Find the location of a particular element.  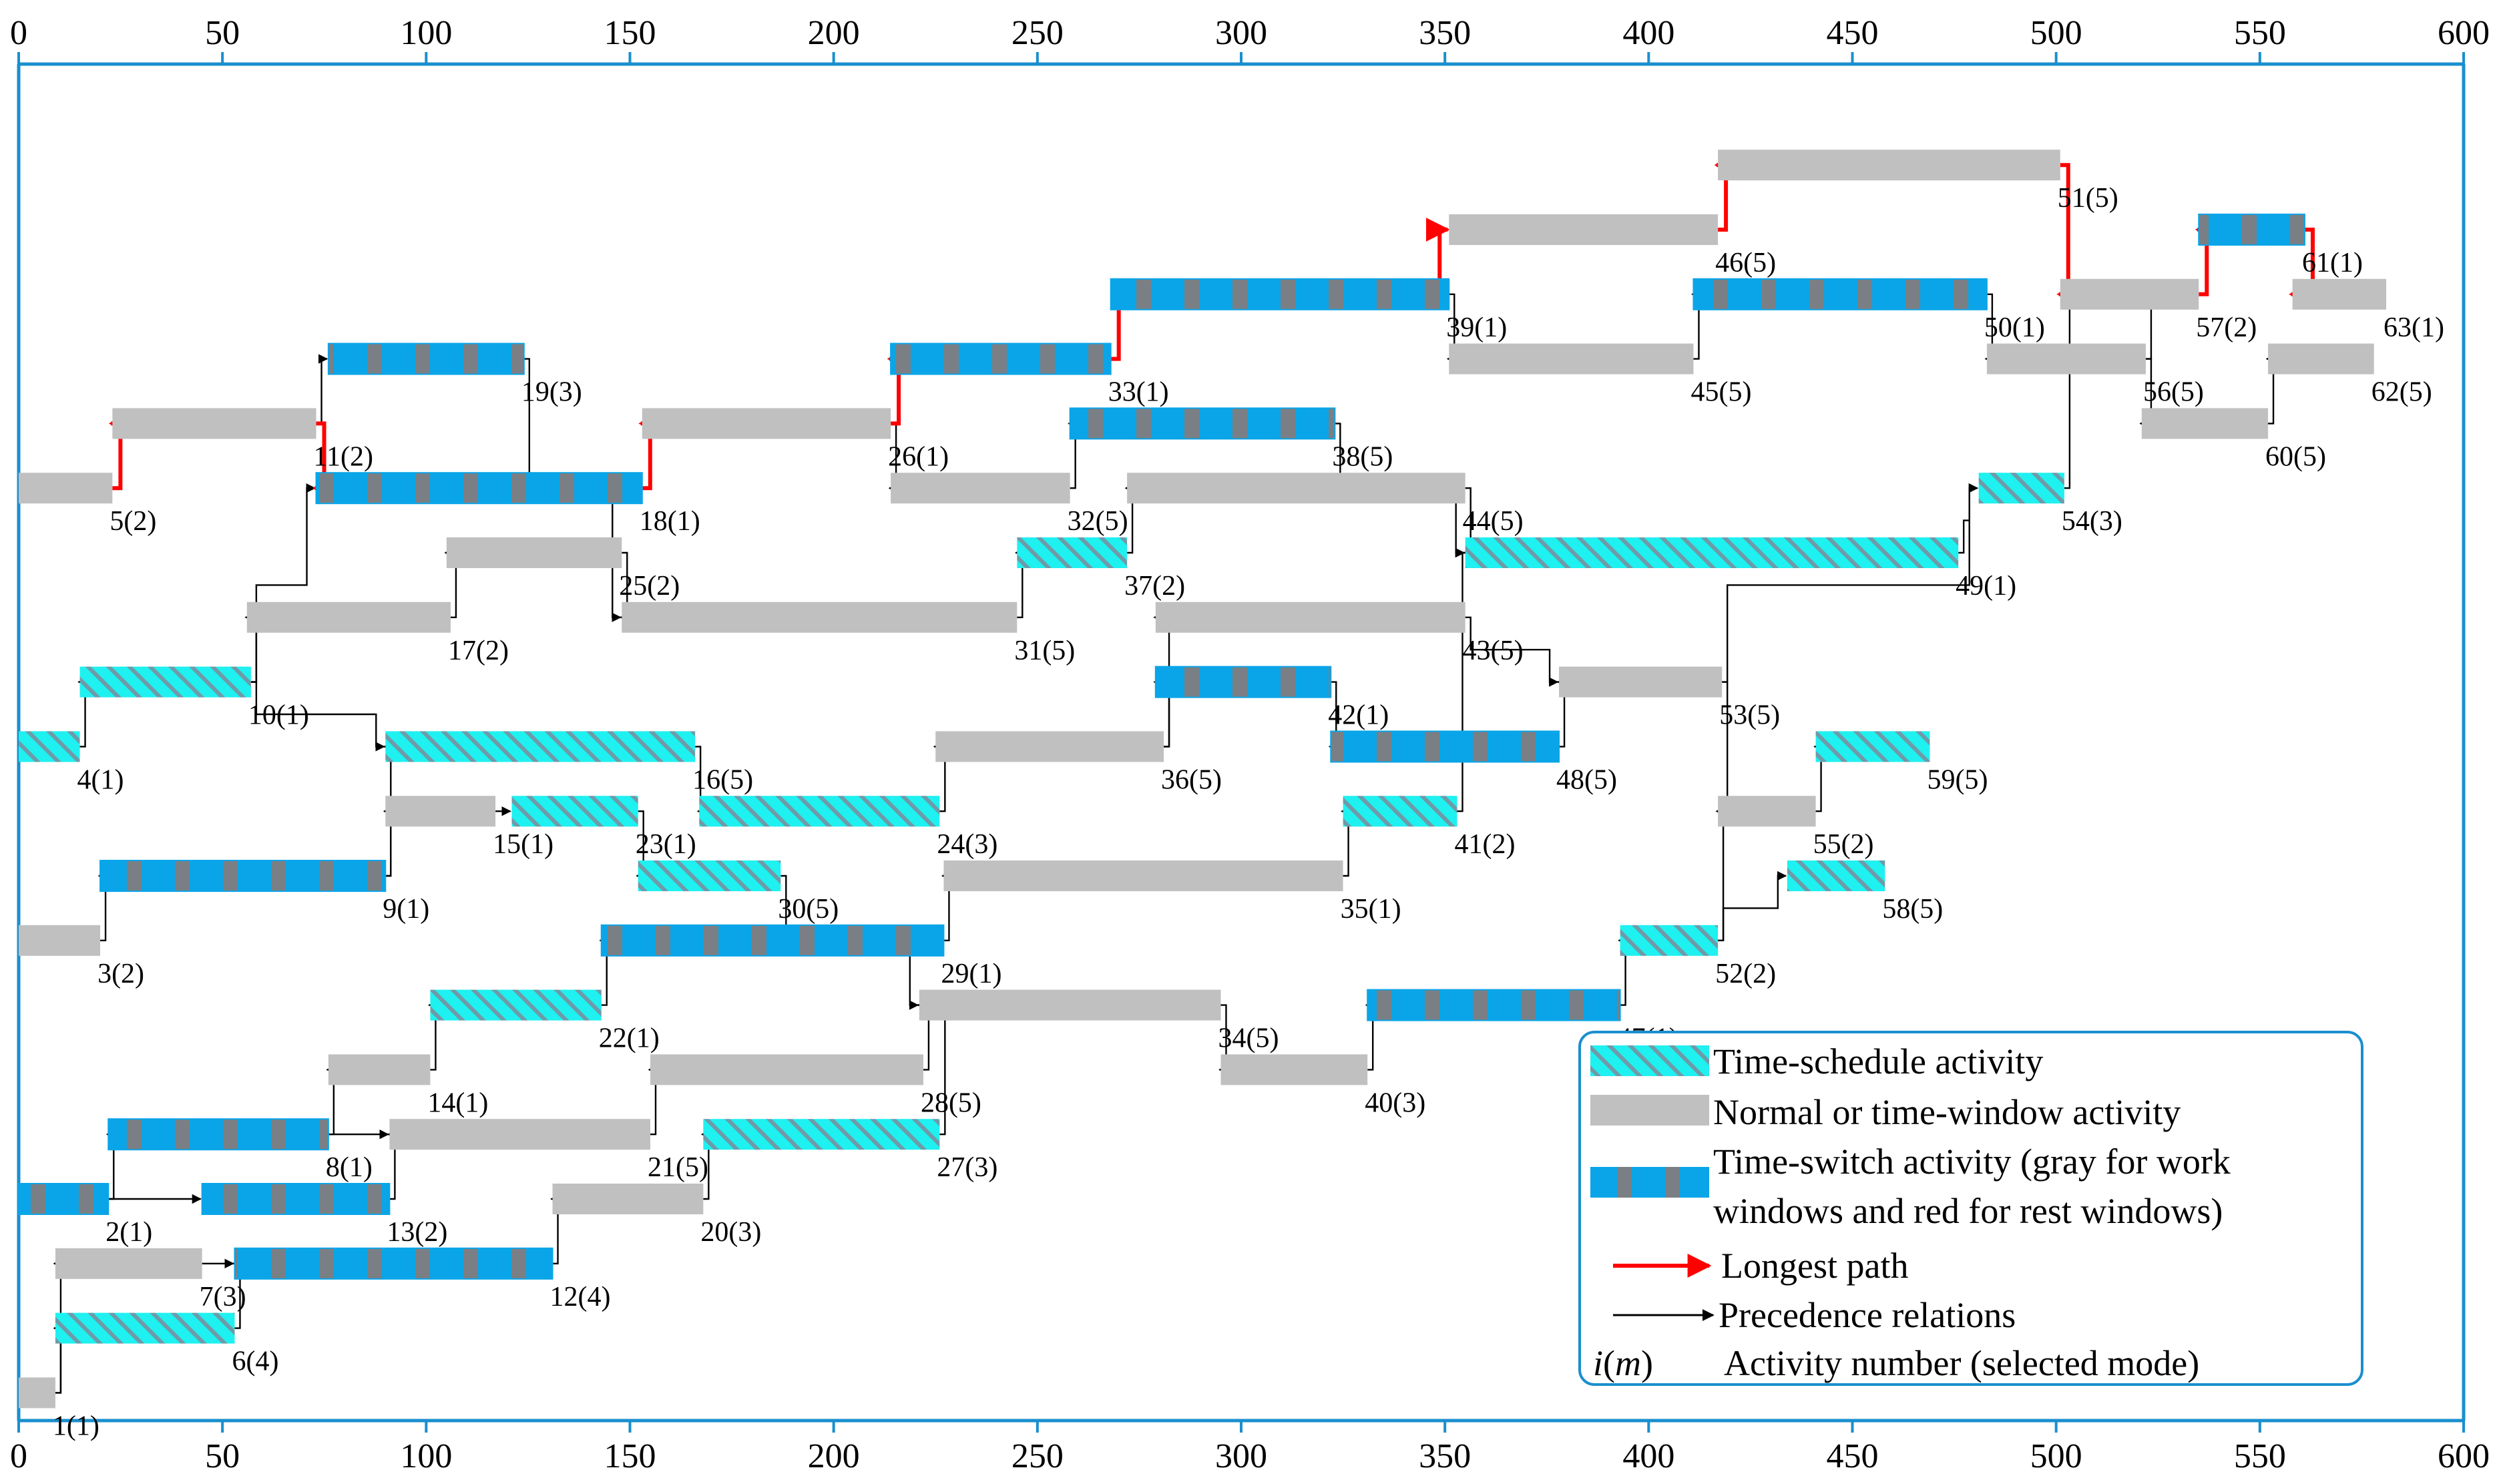

activity-label: 16(5) is located at coordinates (722, 780).